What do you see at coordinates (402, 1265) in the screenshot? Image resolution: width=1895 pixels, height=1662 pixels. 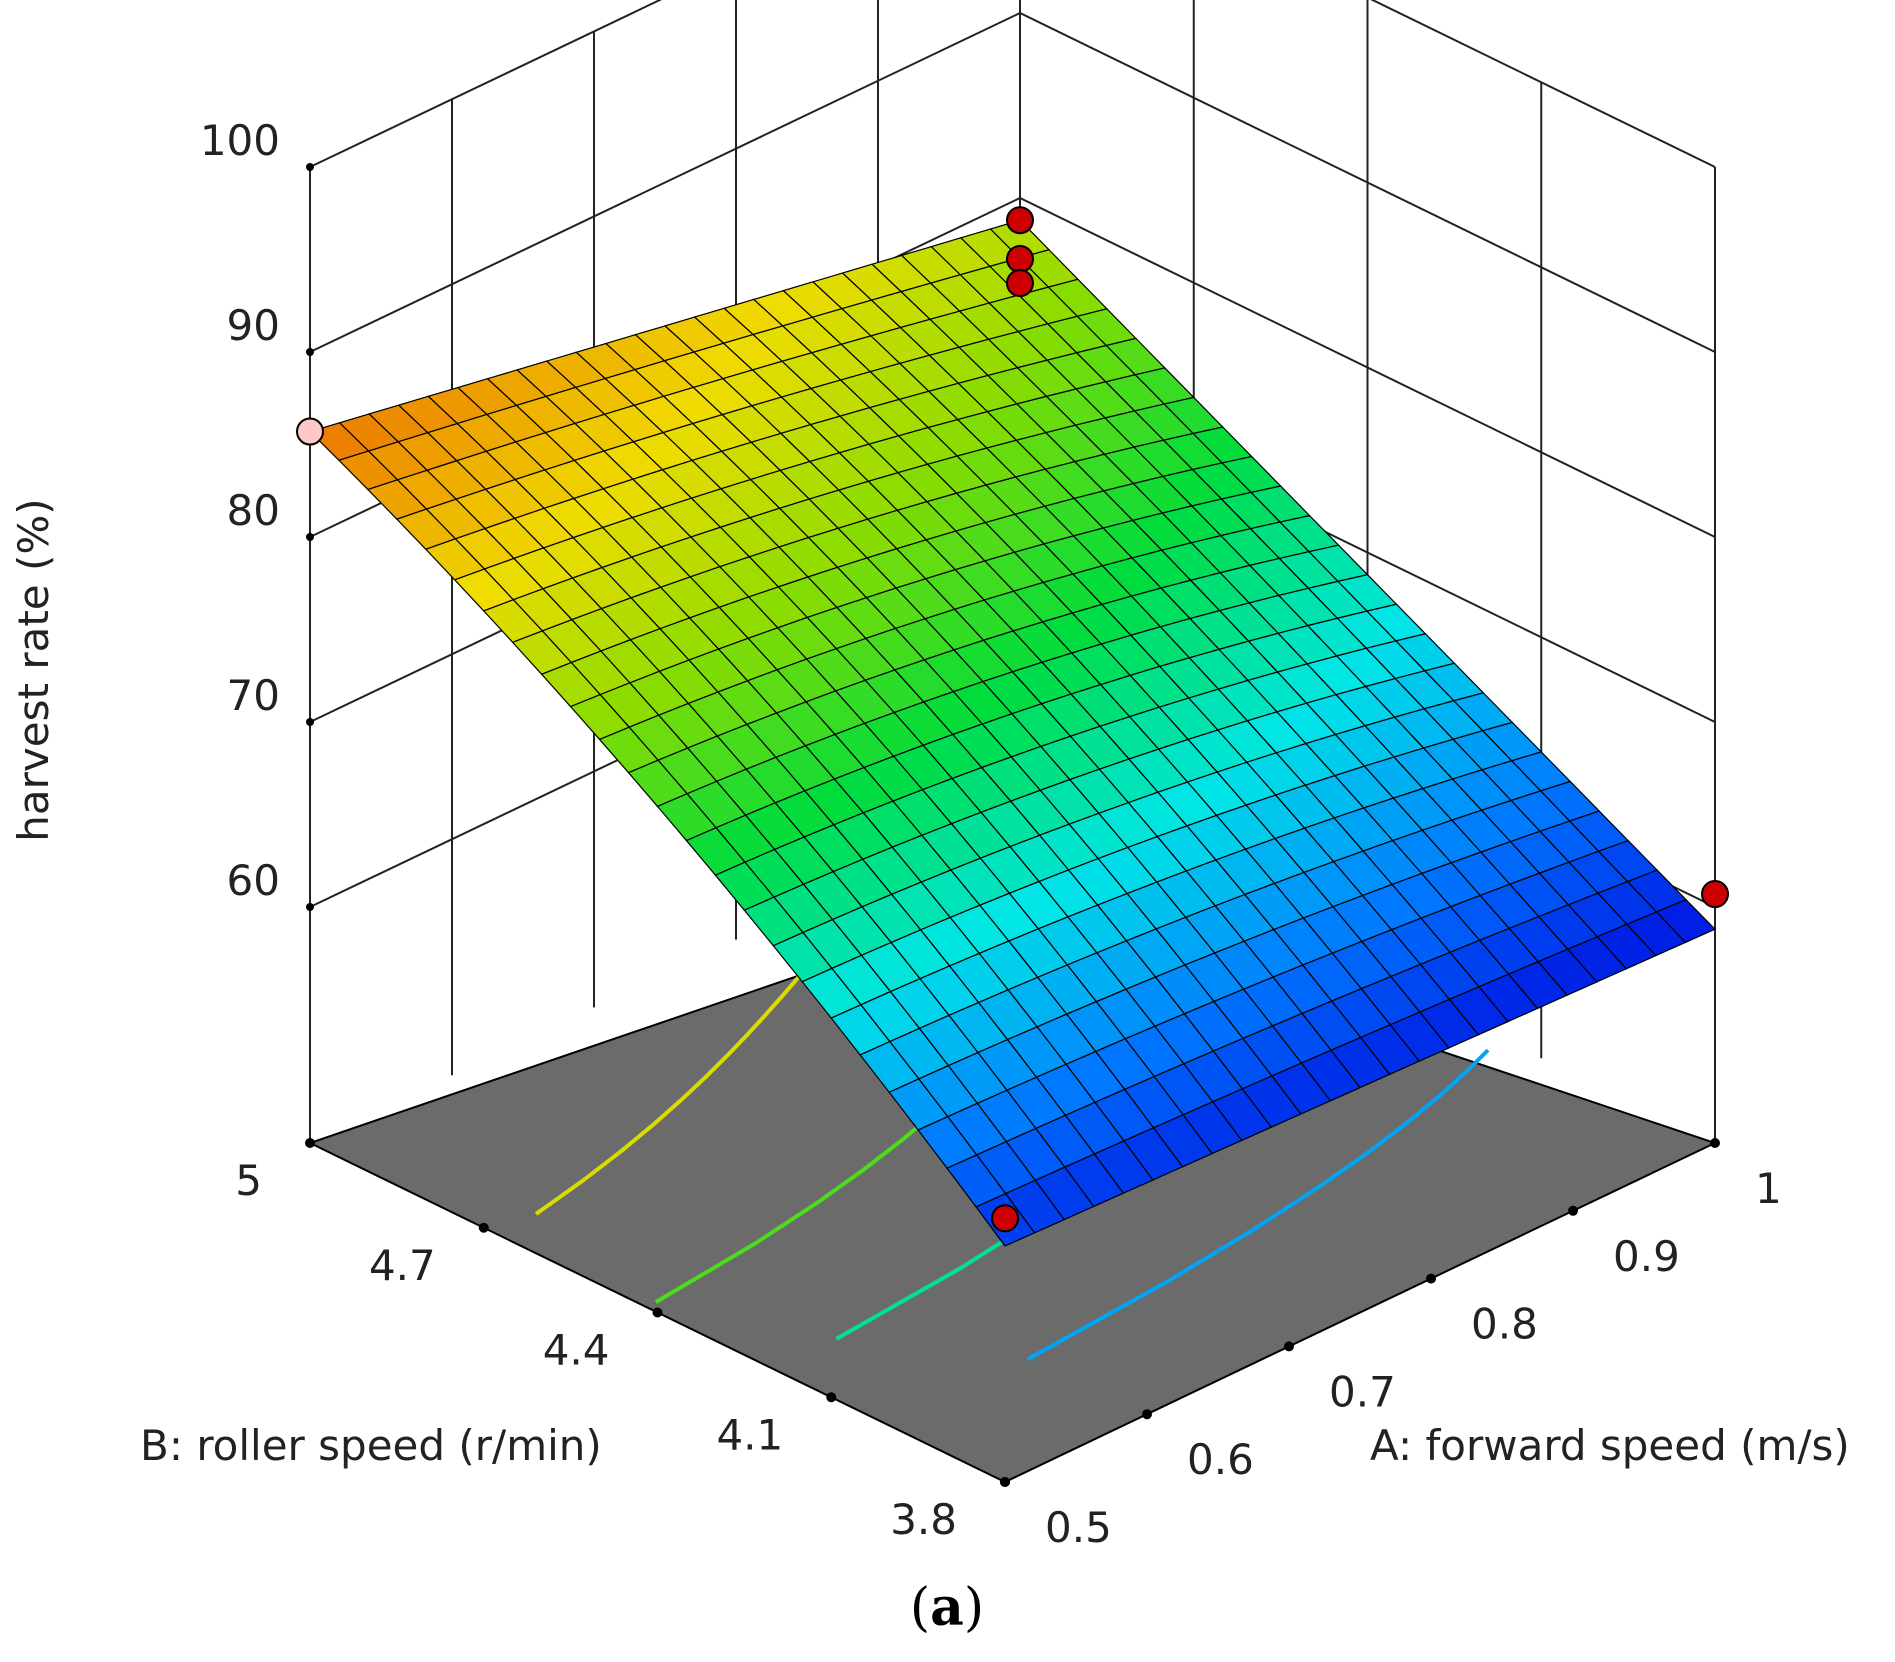 I see `y-tick-label: 4.7` at bounding box center [402, 1265].